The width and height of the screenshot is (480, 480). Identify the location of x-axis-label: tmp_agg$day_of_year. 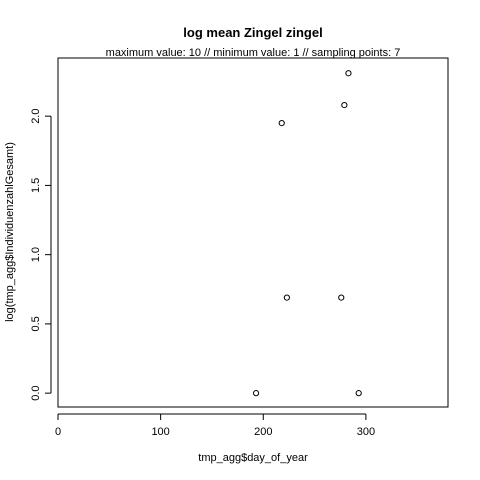
(253, 458).